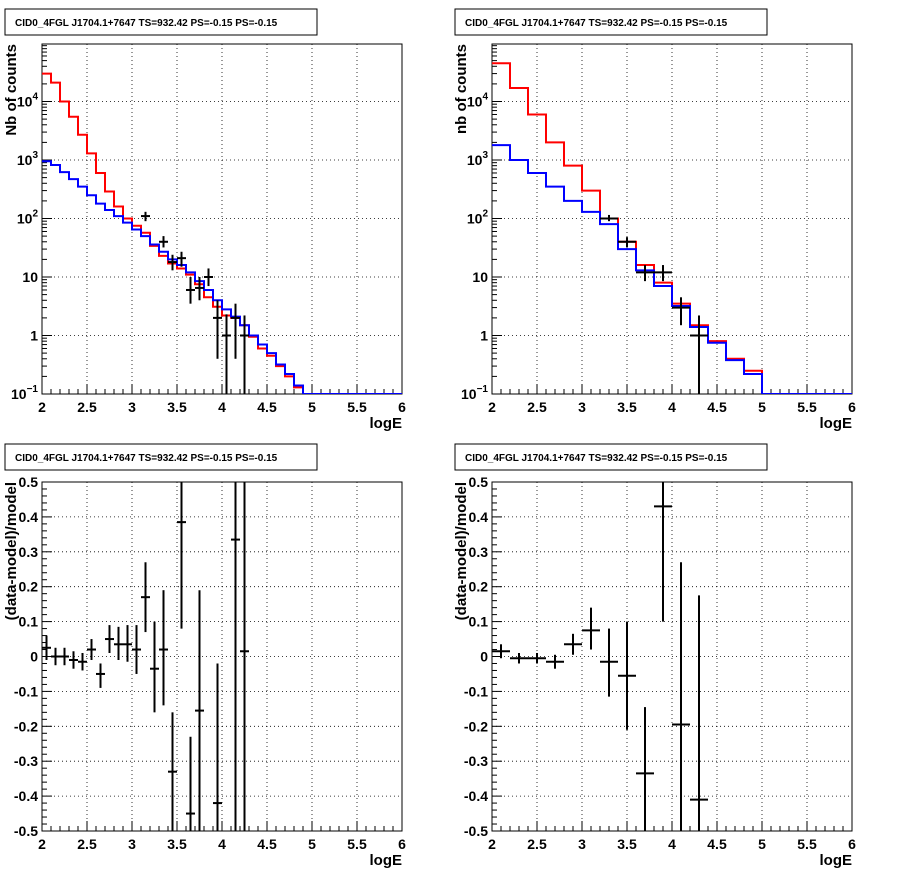  What do you see at coordinates (479, 622) in the screenshot?
I see `y-tick-label: 0.1` at bounding box center [479, 622].